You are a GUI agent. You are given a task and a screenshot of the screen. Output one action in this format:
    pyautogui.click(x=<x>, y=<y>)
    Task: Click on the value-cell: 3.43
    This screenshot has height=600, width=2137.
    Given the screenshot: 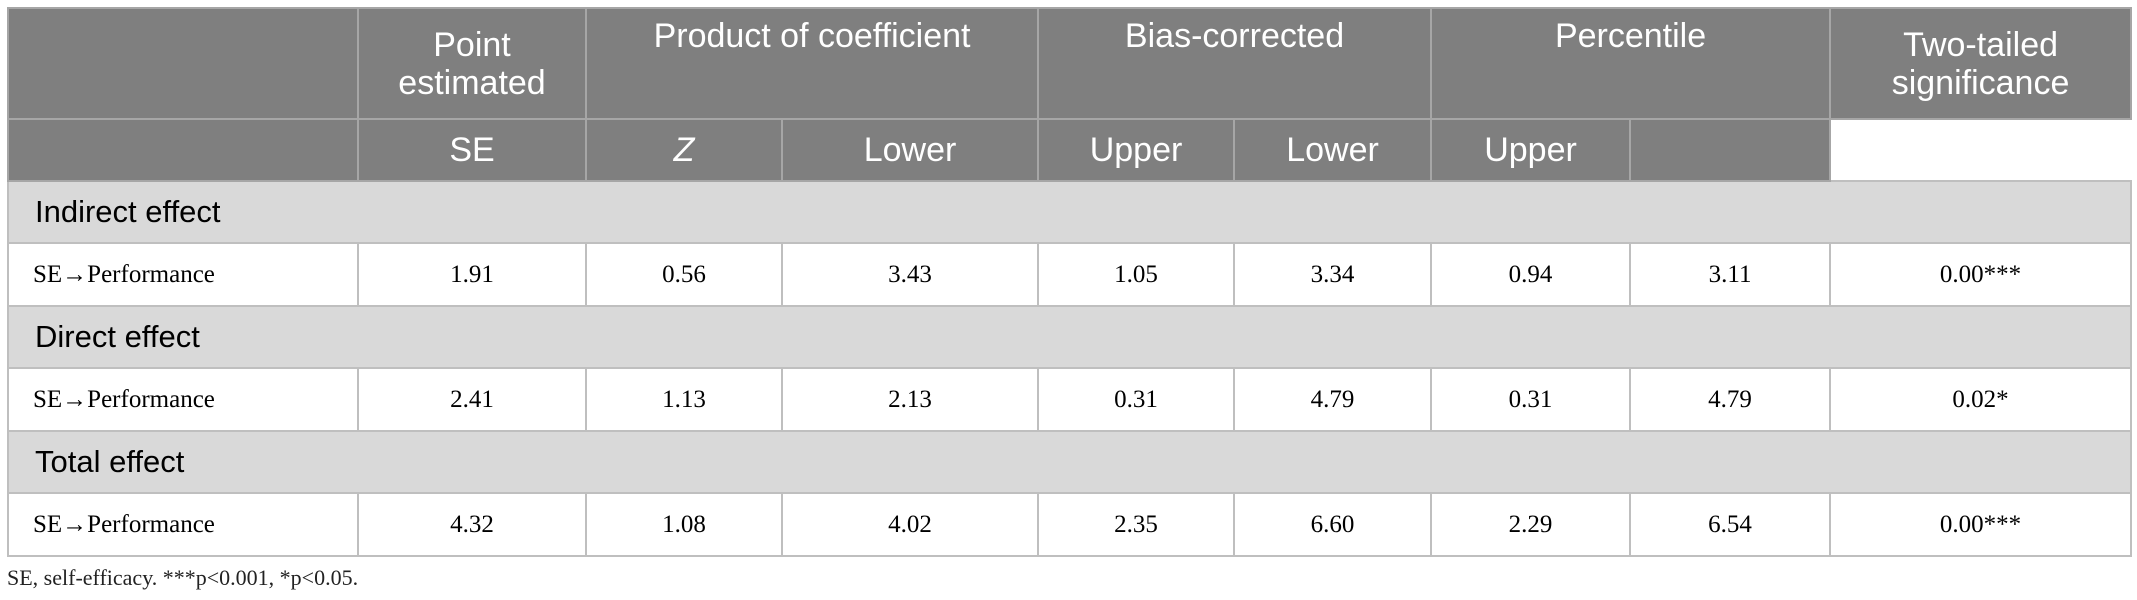 What is the action you would take?
    pyautogui.click(x=910, y=274)
    